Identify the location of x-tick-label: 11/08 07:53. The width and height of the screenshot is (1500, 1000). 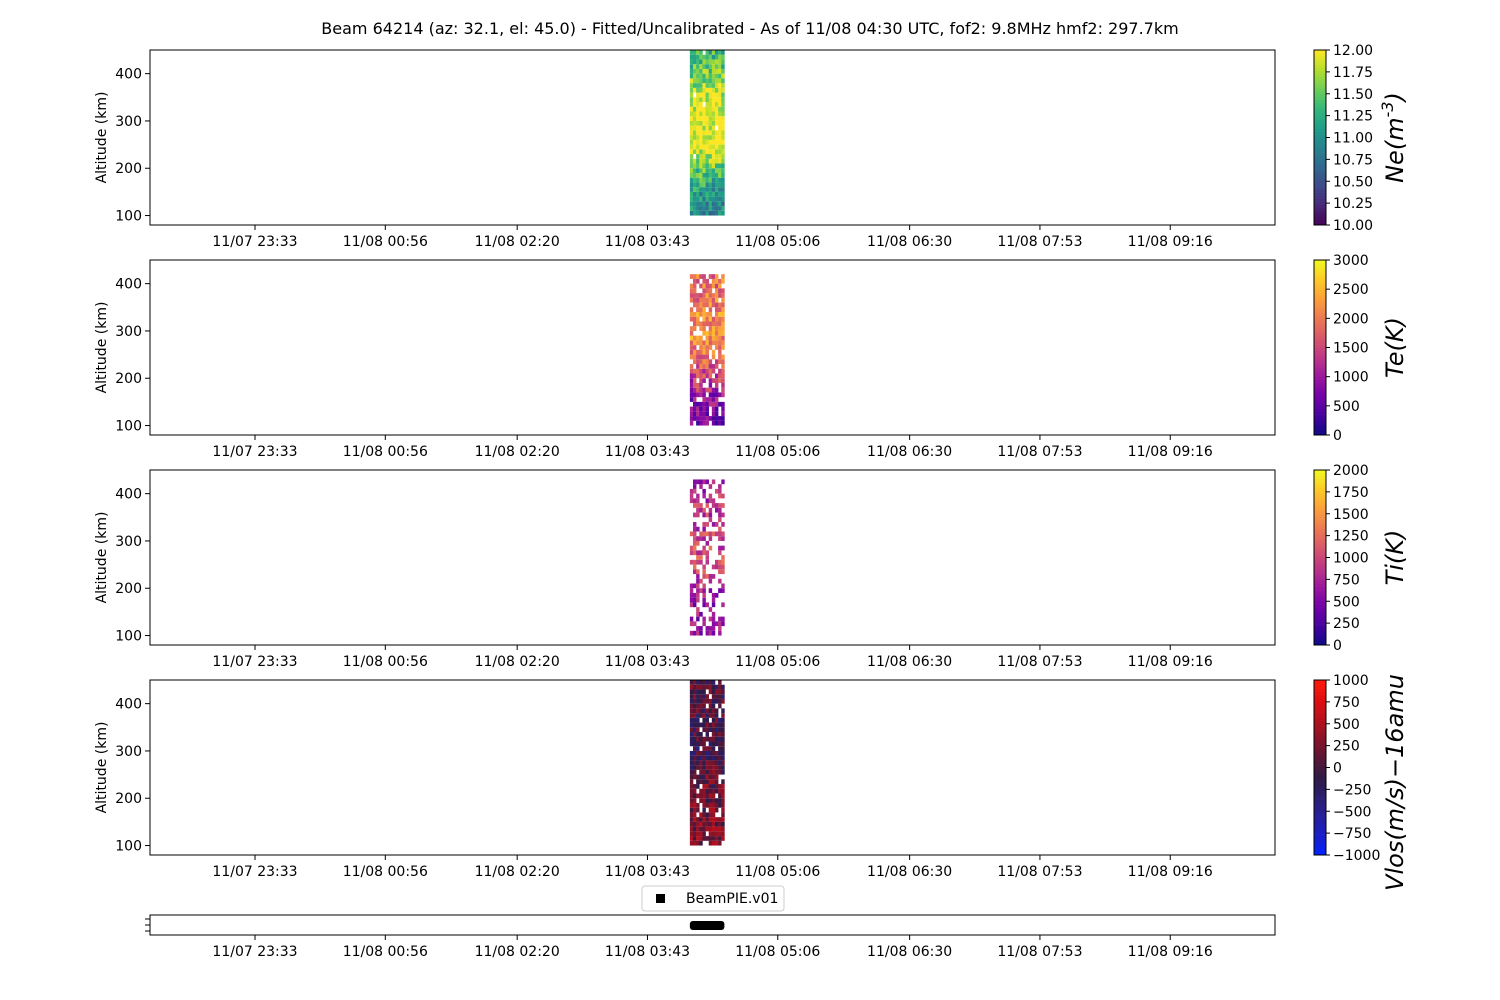
(1039, 452).